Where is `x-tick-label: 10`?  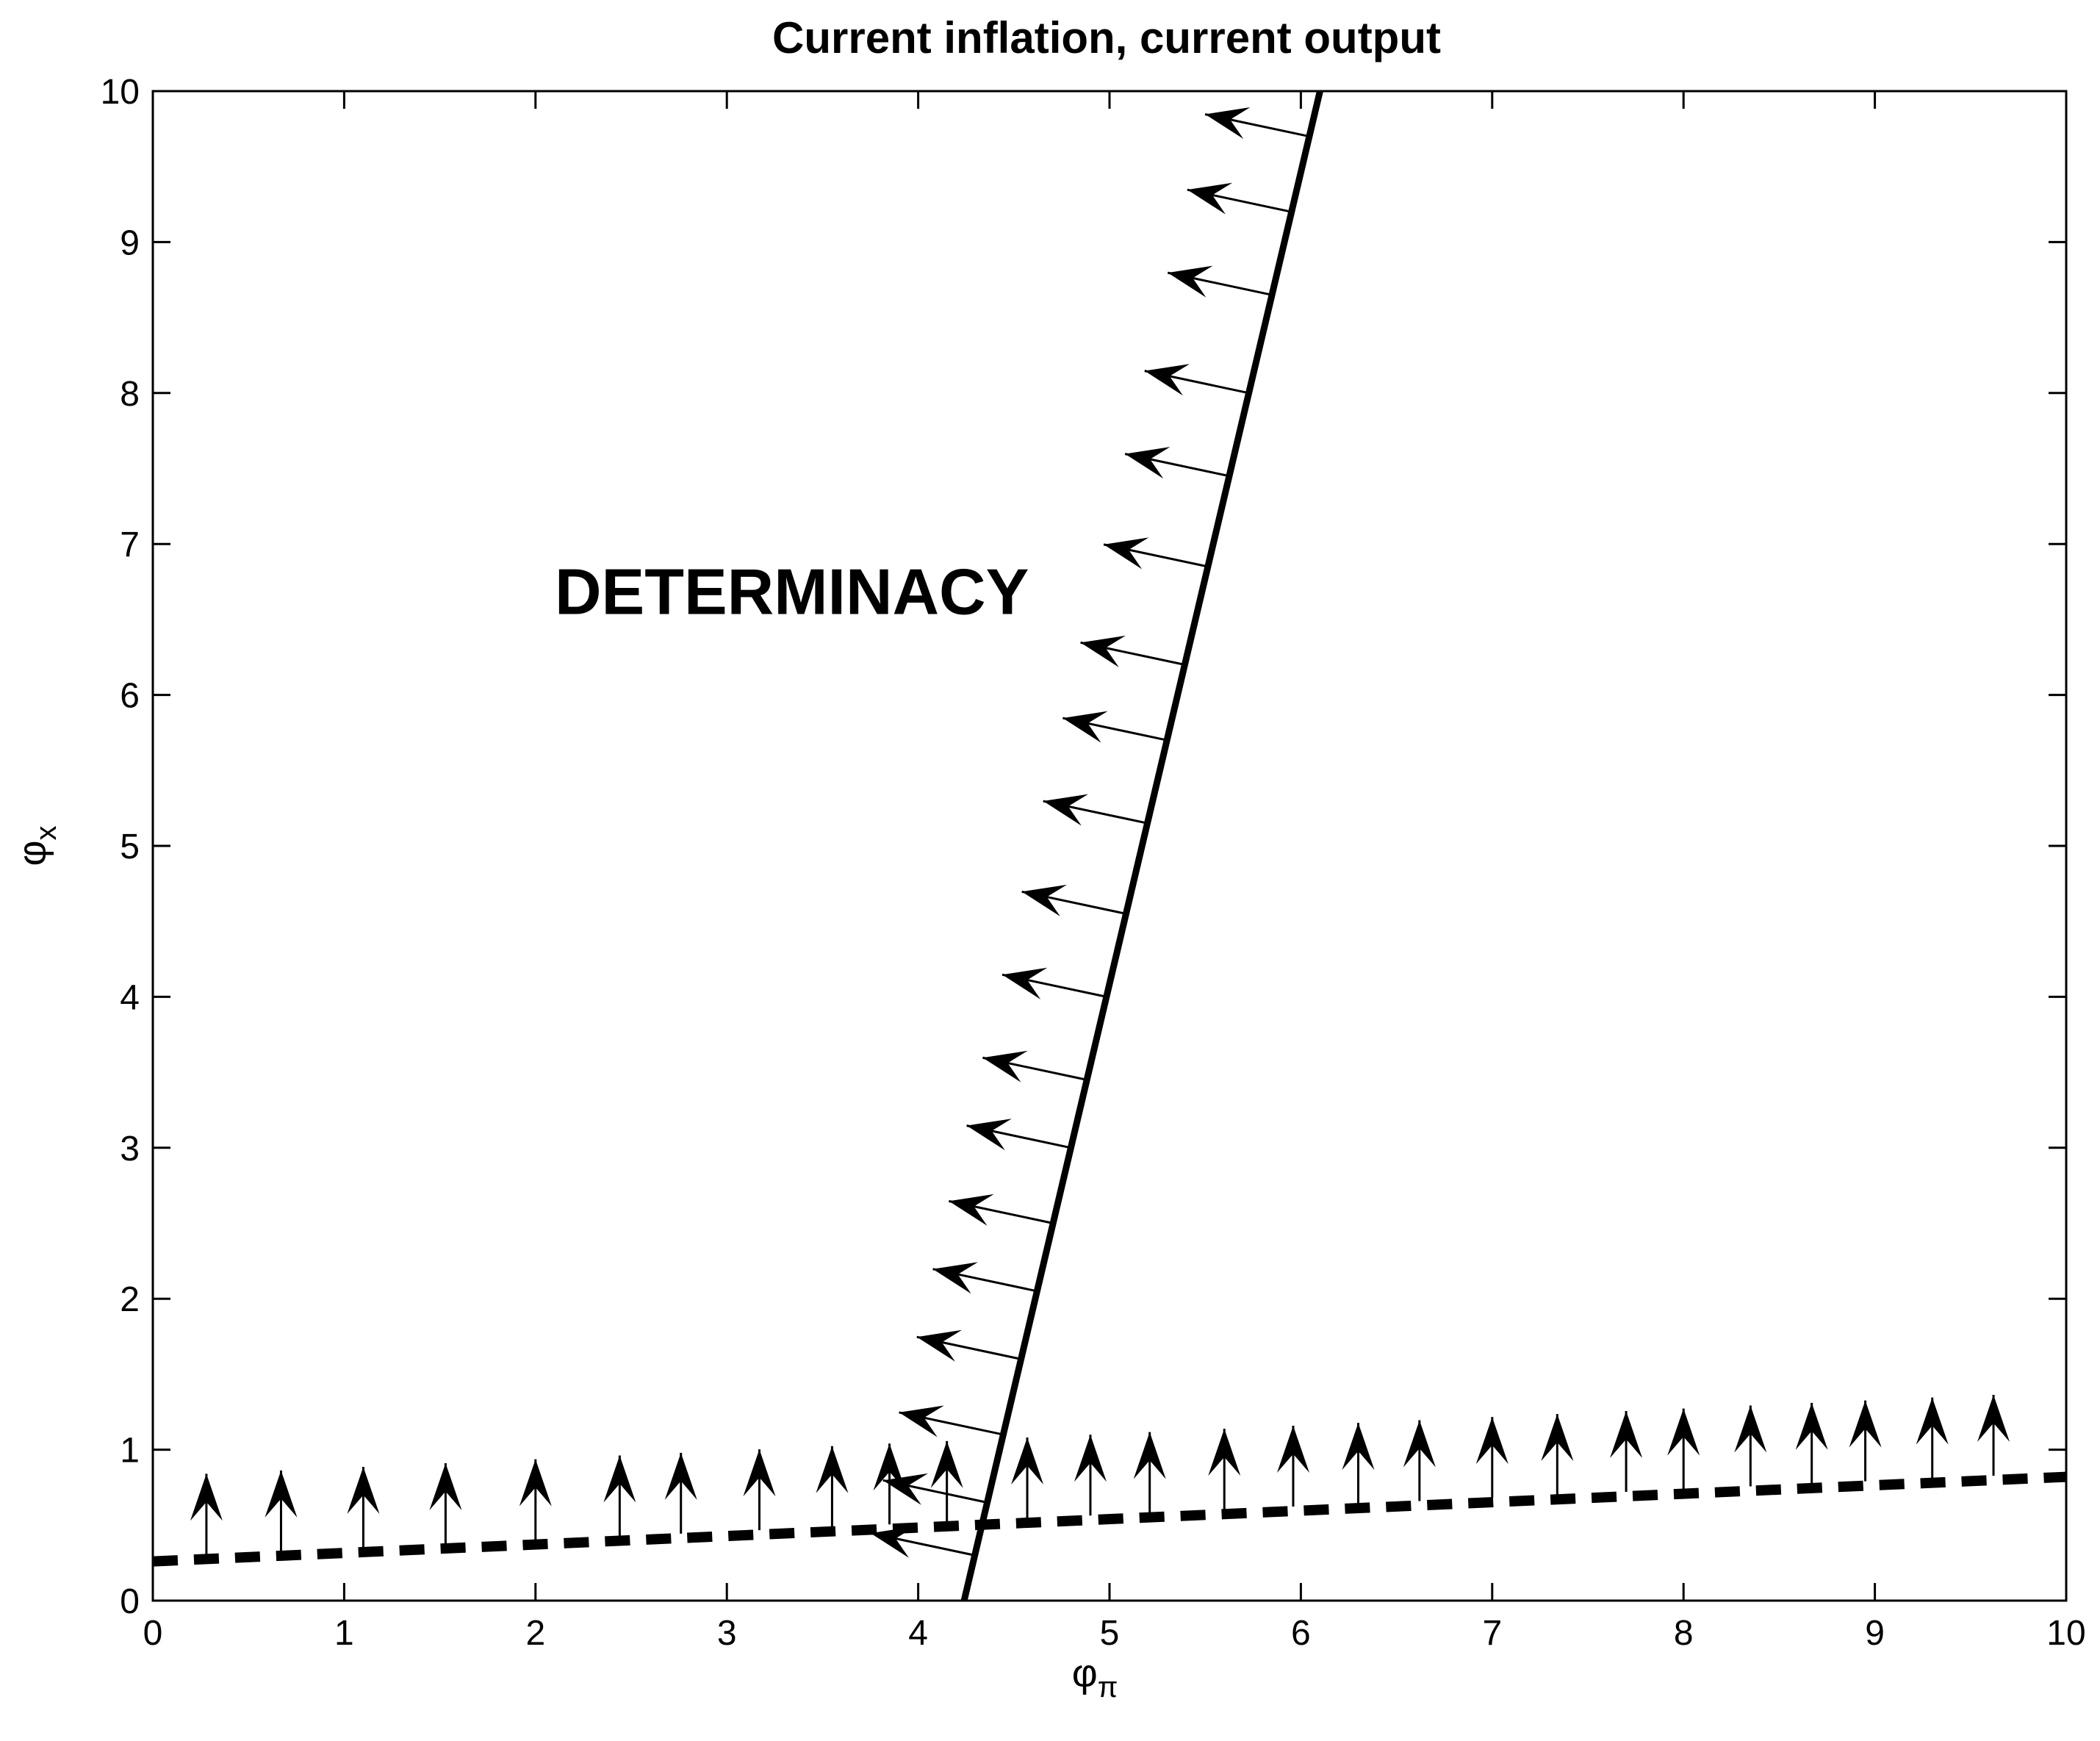
x-tick-label: 10 is located at coordinates (2065, 1633).